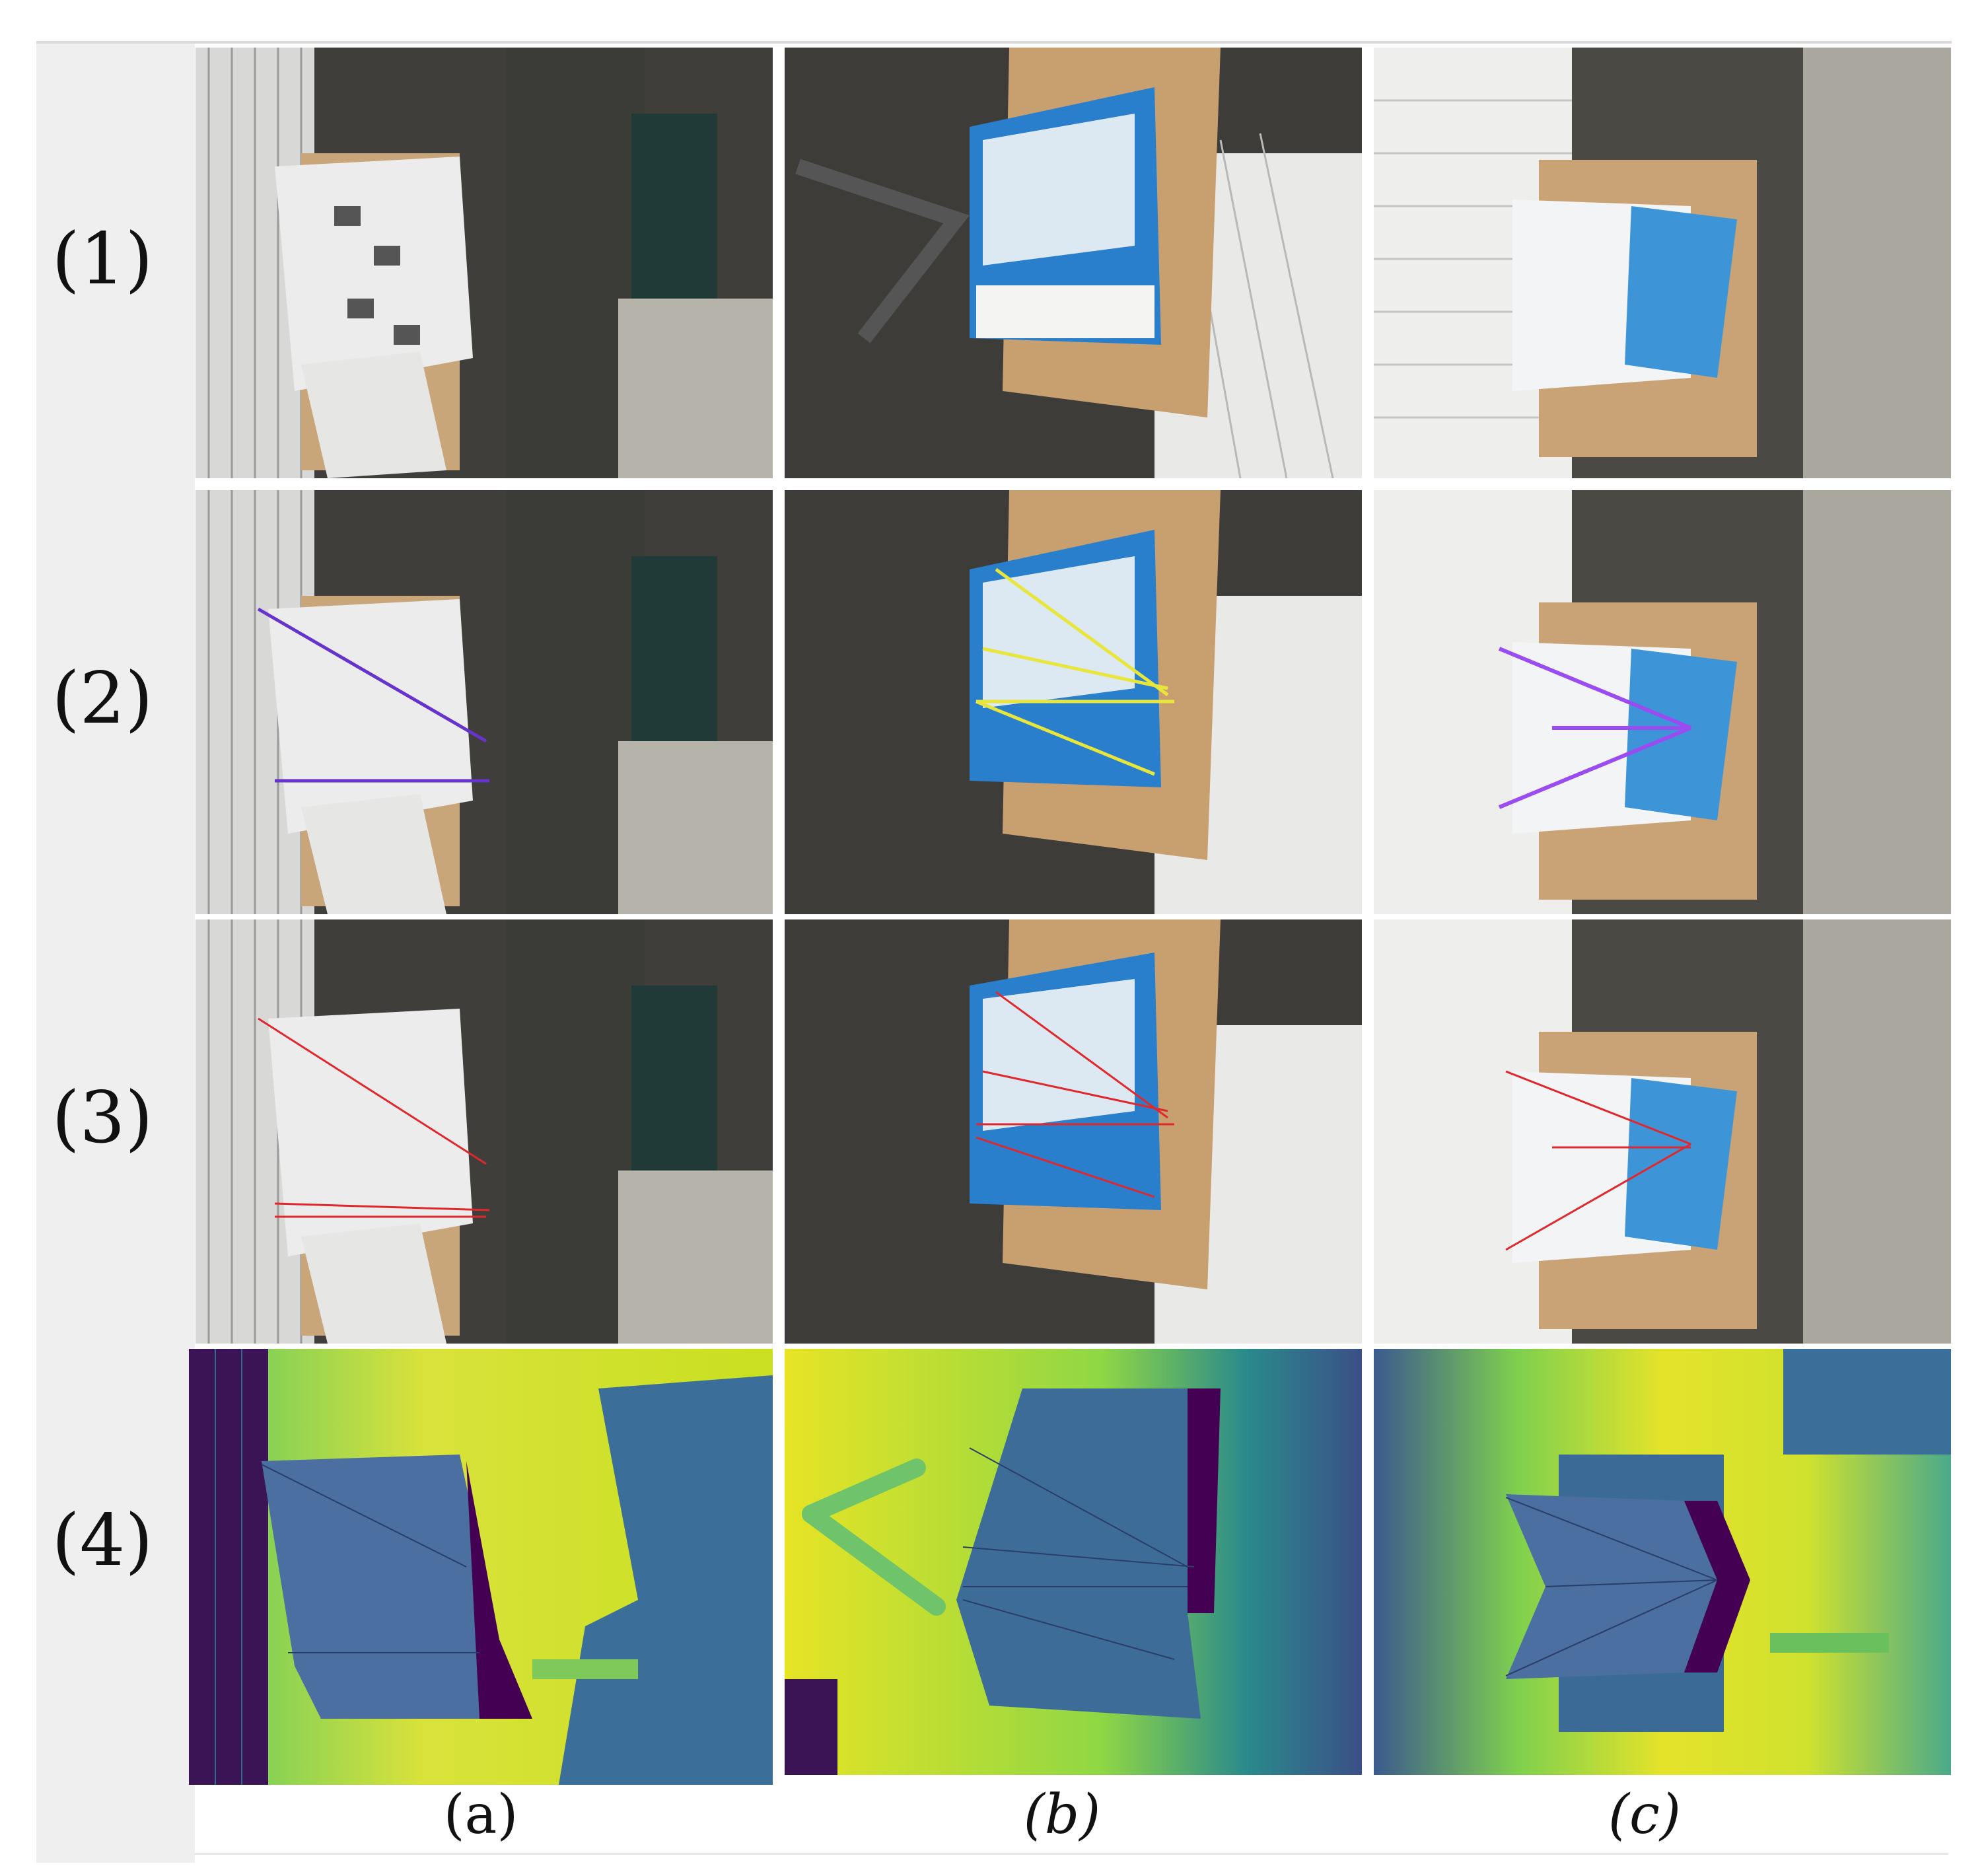  I want to click on row-label-3: (3), so click(102, 1118).